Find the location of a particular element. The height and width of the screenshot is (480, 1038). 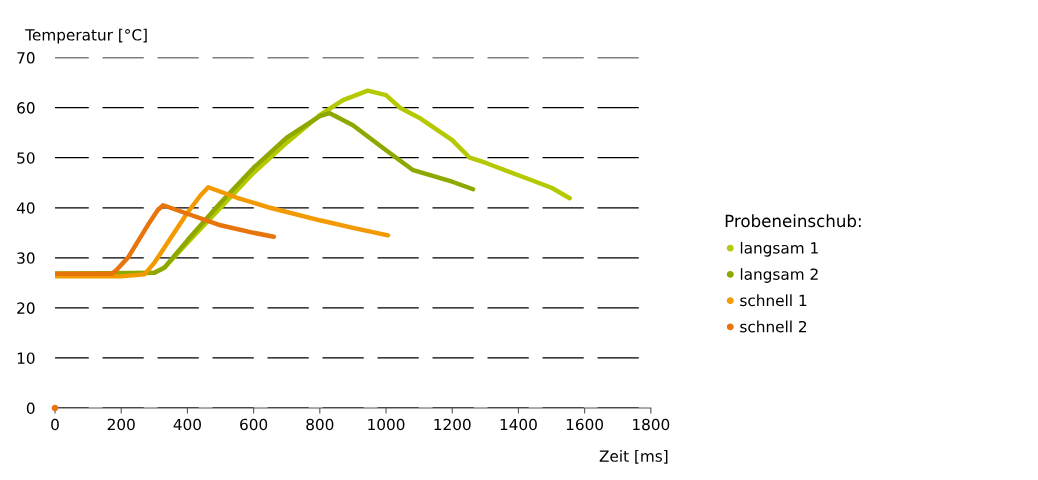

x-tick-label: 1800 is located at coordinates (651, 424).